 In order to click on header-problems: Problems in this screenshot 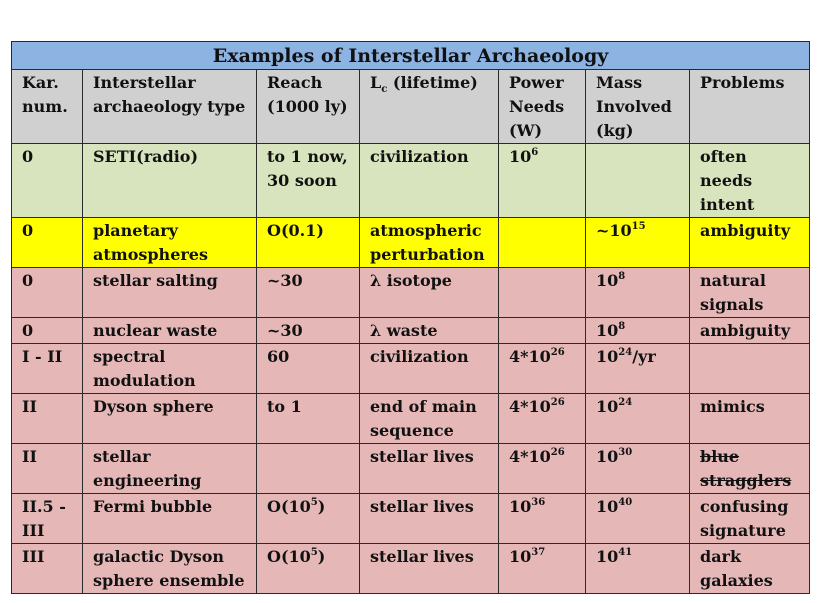, I will do `click(749, 106)`.